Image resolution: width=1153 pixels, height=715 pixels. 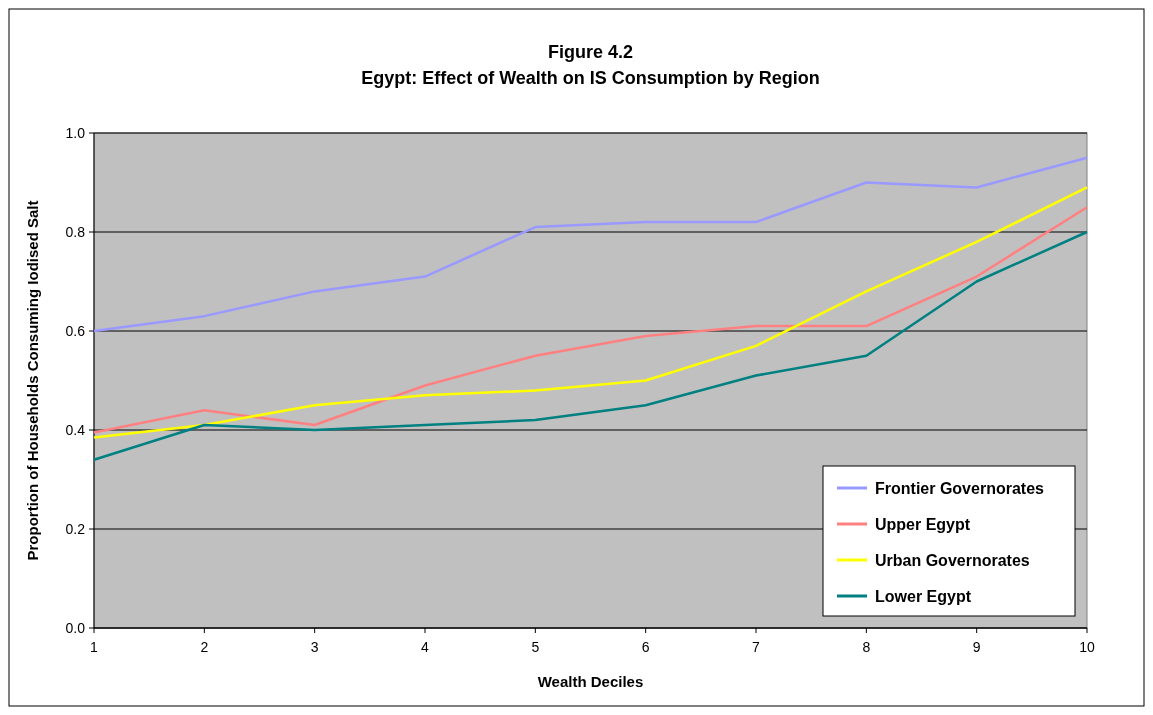 What do you see at coordinates (756, 647) in the screenshot?
I see `x-tick-label: 7` at bounding box center [756, 647].